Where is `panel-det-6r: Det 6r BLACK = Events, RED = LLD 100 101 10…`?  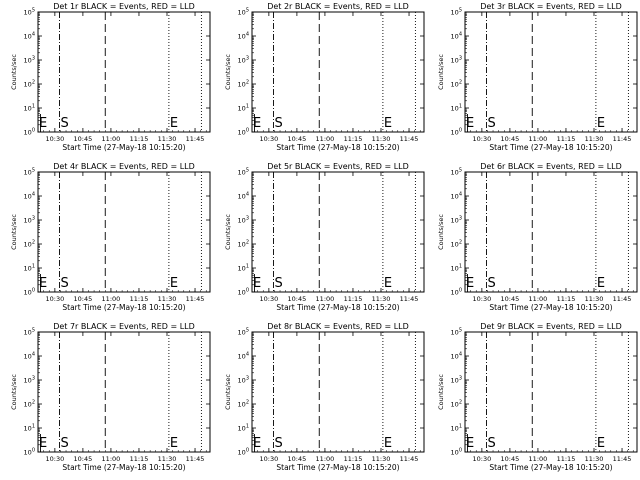
panel-det-6r: Det 6r BLACK = Events, RED = LLD 100 101 10… is located at coordinates (537, 237).